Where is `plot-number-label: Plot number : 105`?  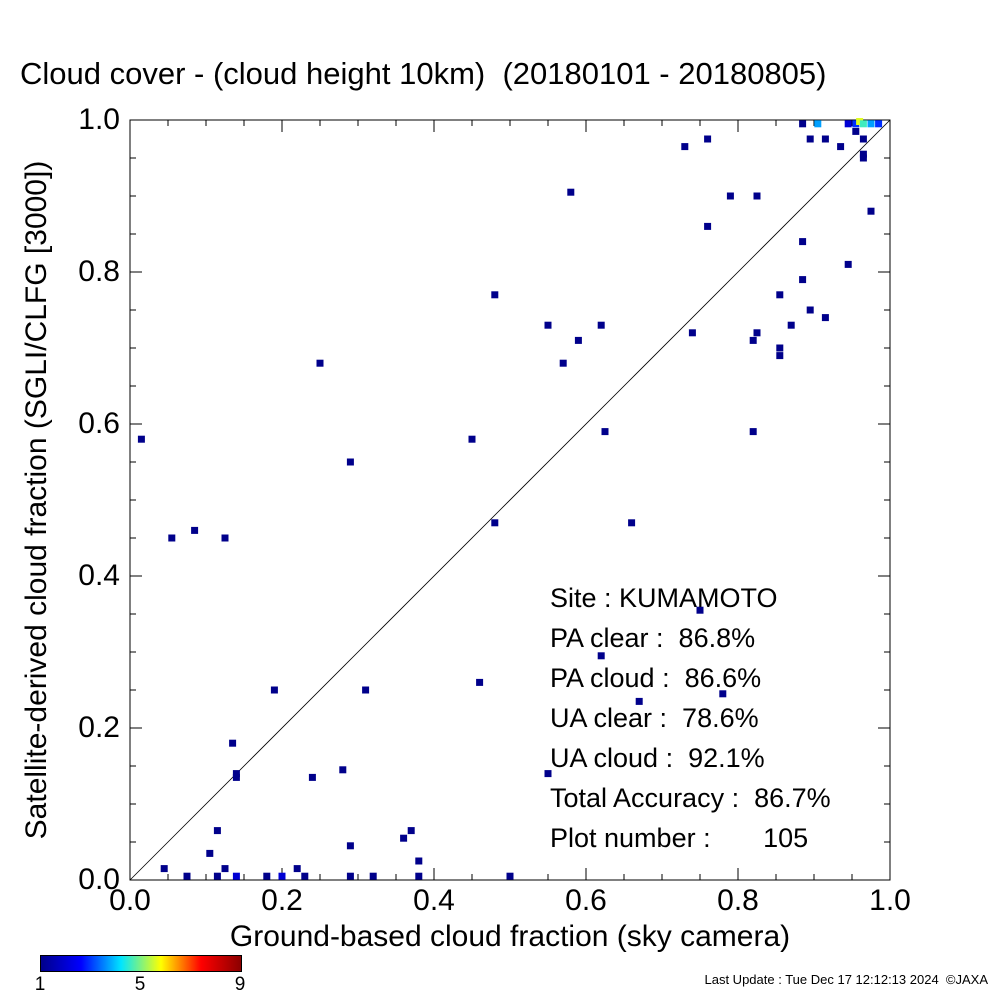
plot-number-label: Plot number : 105 is located at coordinates (679, 838).